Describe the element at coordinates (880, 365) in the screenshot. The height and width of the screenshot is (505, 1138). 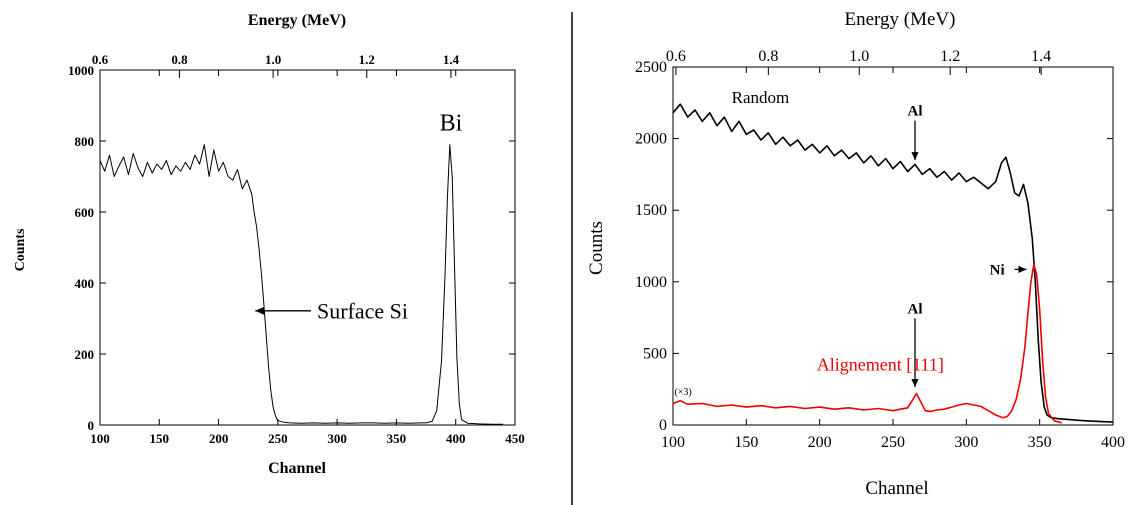
I see `right-annotation-4: Alignement [111]` at that location.